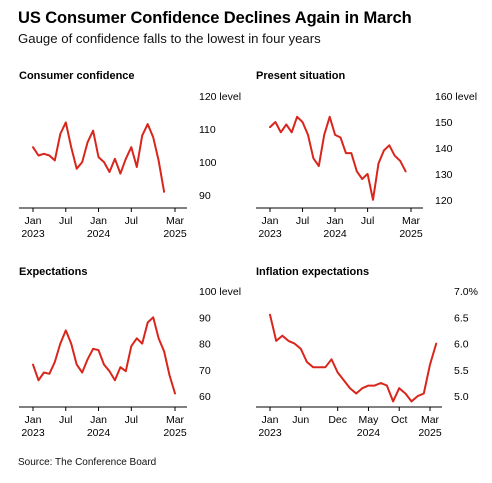 The image size is (492, 483). Describe the element at coordinates (312, 272) in the screenshot. I see `panel-title: Inflation expectations` at that location.